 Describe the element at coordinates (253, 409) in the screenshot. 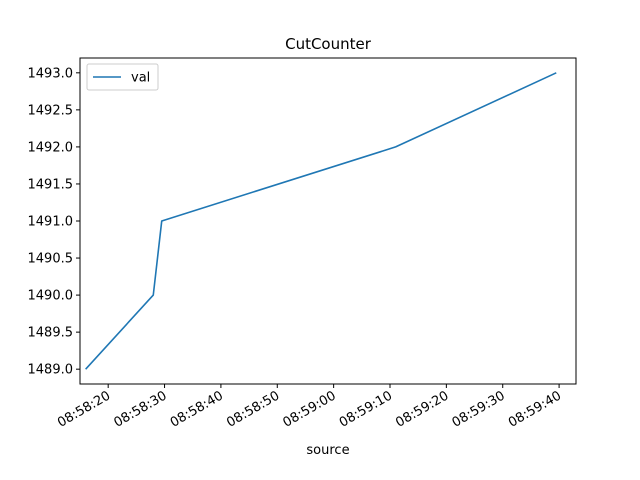

I see `x-tick-label: 08:58:50` at that location.